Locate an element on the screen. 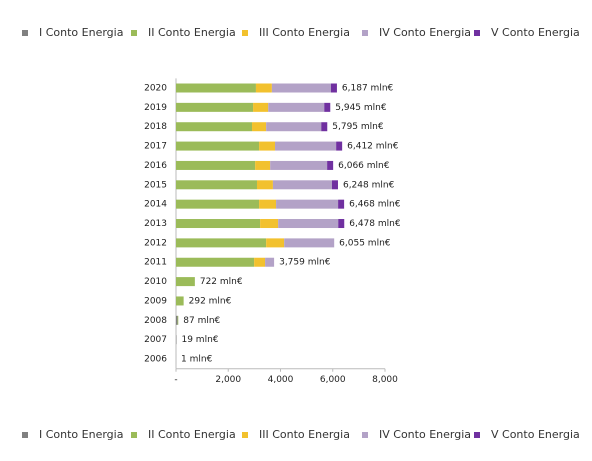 This screenshot has width=592, height=461. total-label: 6,187 mln€ is located at coordinates (368, 89).